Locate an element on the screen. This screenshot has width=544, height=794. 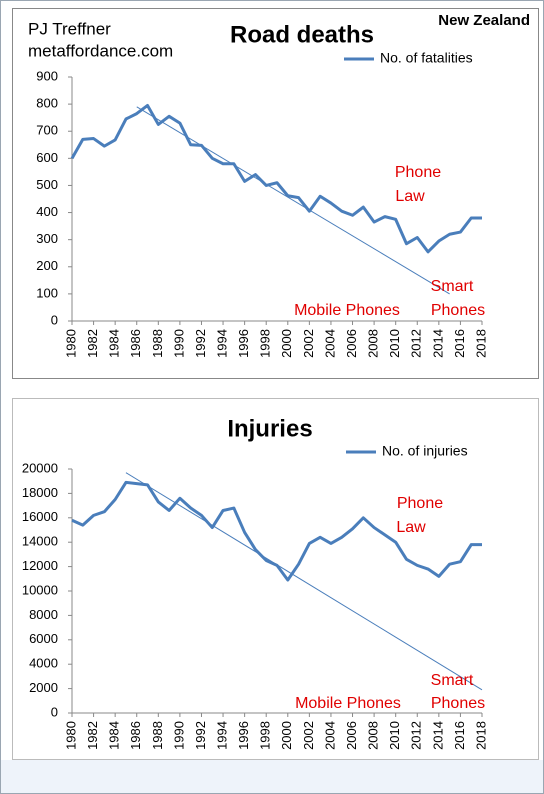
y-tick-label: 700 is located at coordinates (47, 130).